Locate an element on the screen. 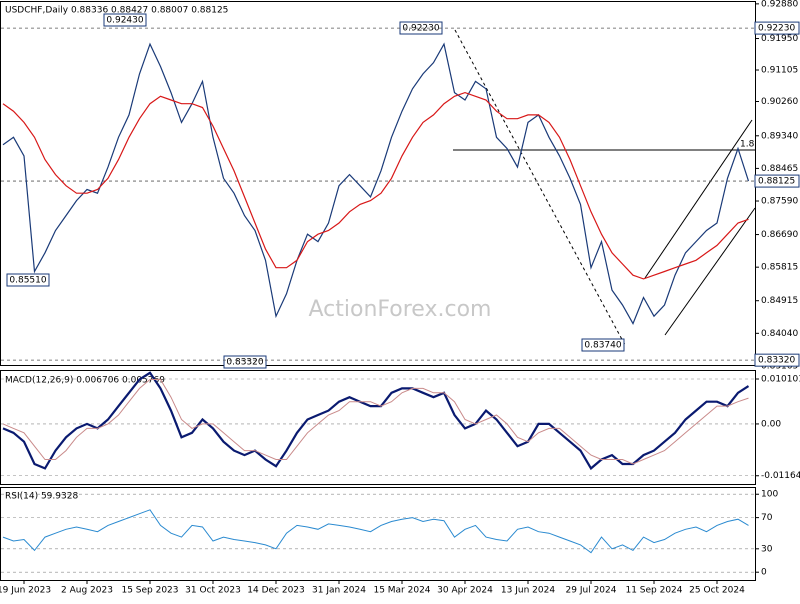  price-tag-label: 0.92230 is located at coordinates (776, 29).